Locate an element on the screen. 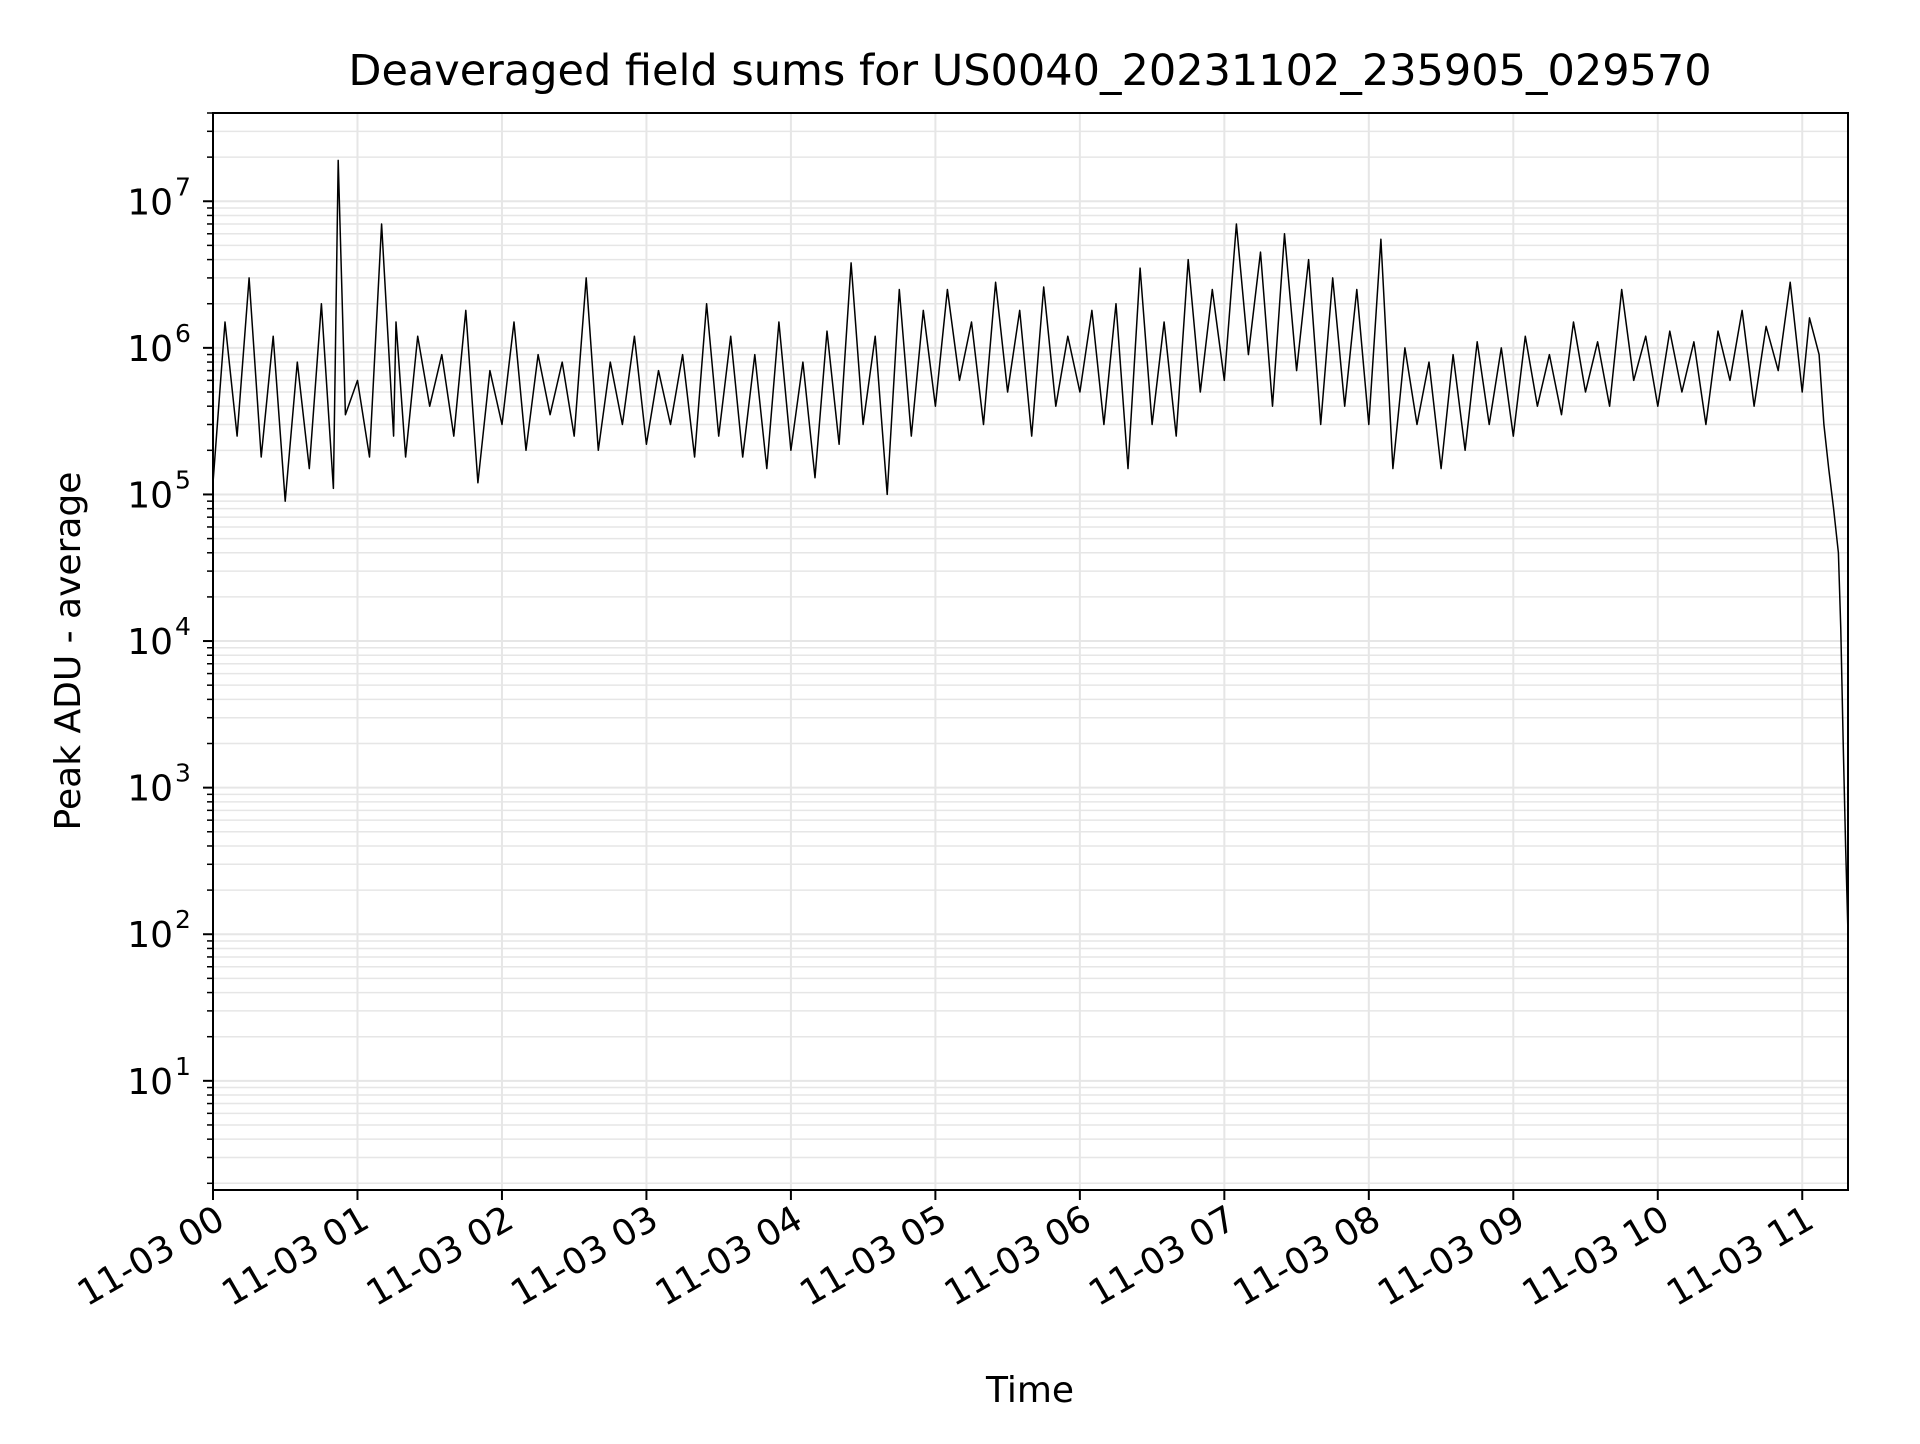  y-tick-exponent: 2 is located at coordinates (183, 919).